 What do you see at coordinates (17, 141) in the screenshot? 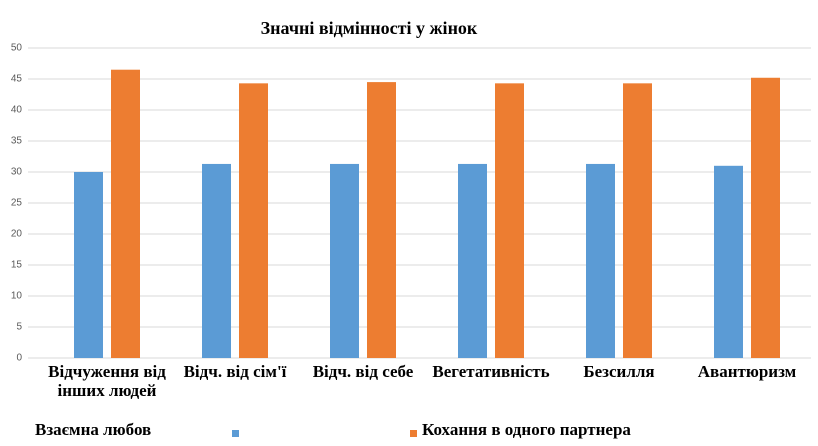
I see `y-tick-label: 35` at bounding box center [17, 141].